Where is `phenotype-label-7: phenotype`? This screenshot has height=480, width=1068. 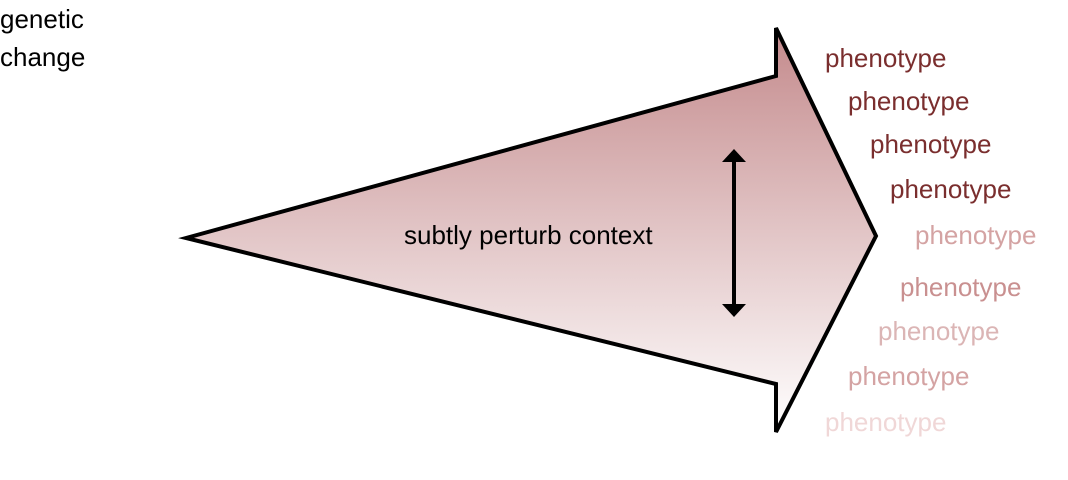
phenotype-label-7: phenotype is located at coordinates (939, 331).